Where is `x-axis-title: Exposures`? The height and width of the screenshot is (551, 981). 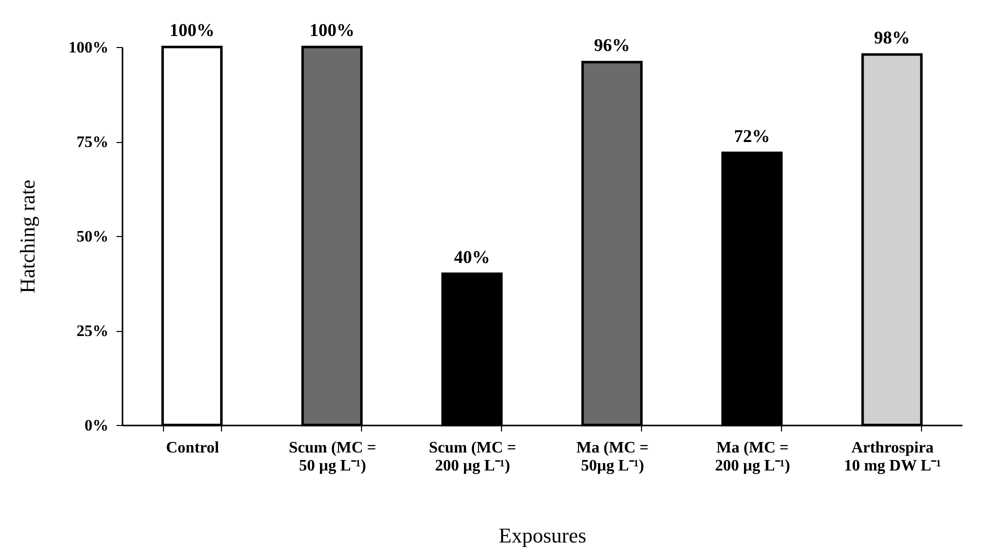
x-axis-title: Exposures is located at coordinates (542, 536).